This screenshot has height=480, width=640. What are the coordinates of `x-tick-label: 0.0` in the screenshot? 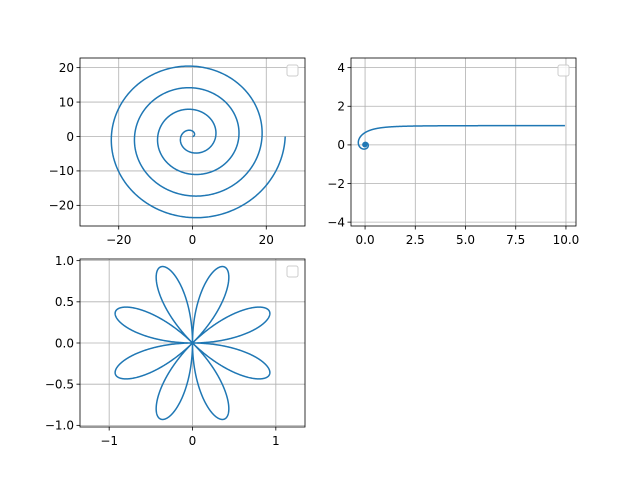 It's located at (365, 240).